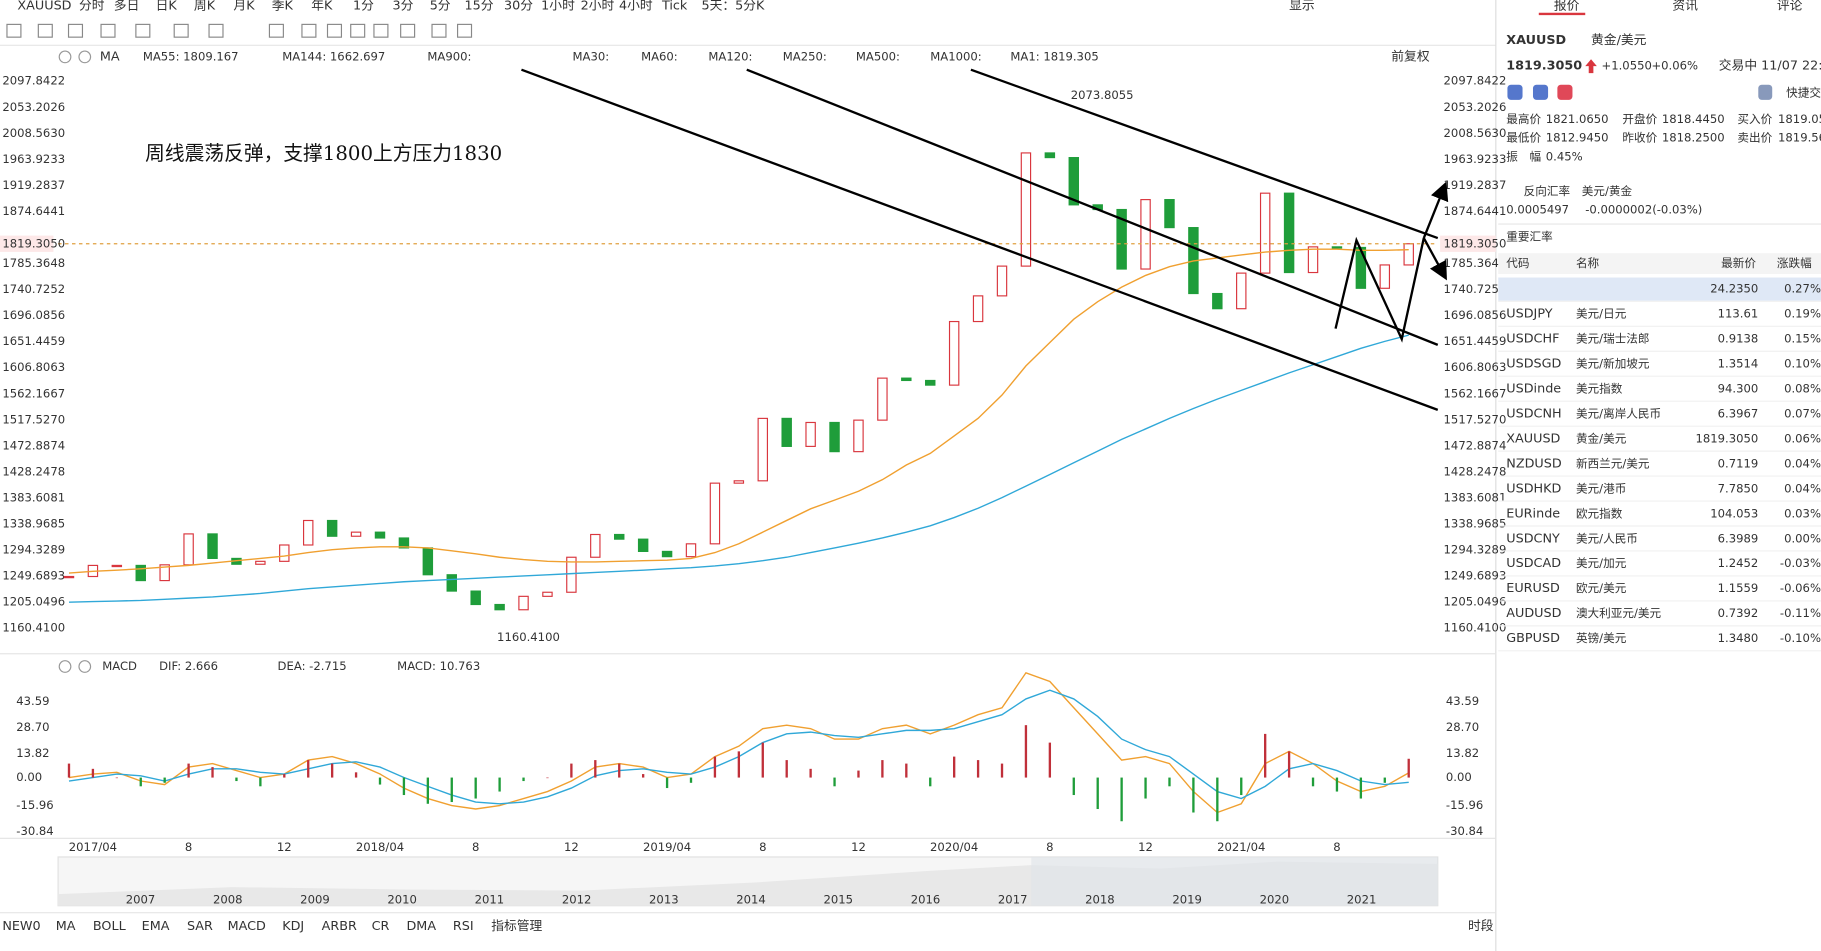 Image resolution: width=1821 pixels, height=951 pixels. What do you see at coordinates (29, 777) in the screenshot?
I see `y-tick-label: 0.00` at bounding box center [29, 777].